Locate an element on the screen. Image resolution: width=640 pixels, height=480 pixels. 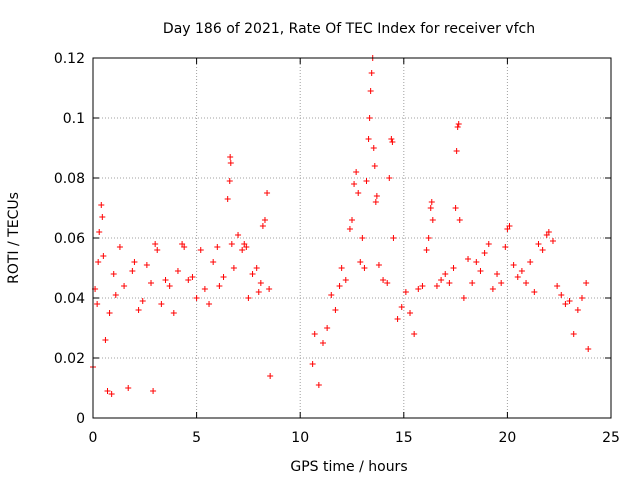
x-axis-label: GPS time / hours is located at coordinates (348, 467).